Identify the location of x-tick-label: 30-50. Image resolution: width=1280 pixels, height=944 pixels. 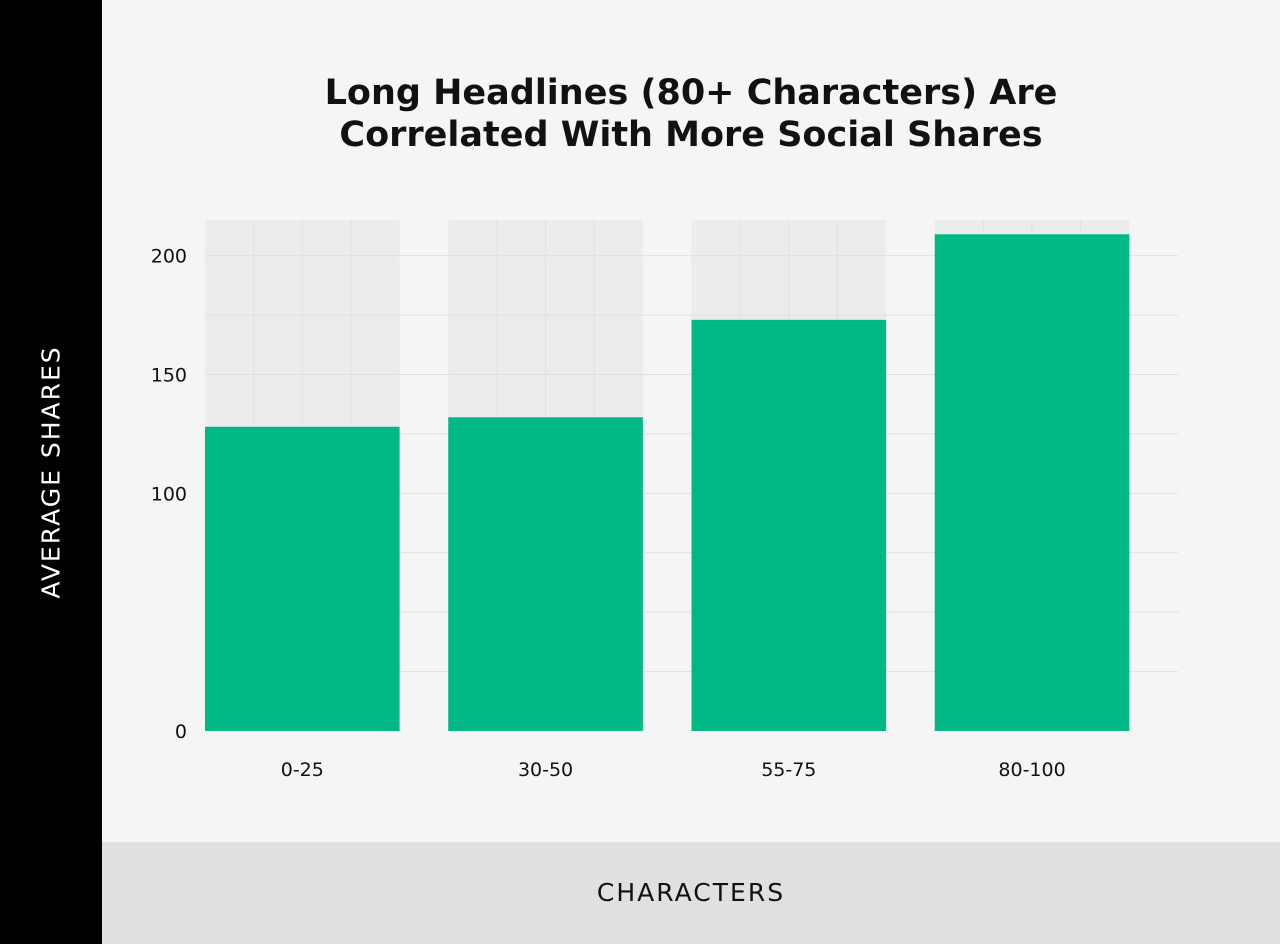
(545, 770).